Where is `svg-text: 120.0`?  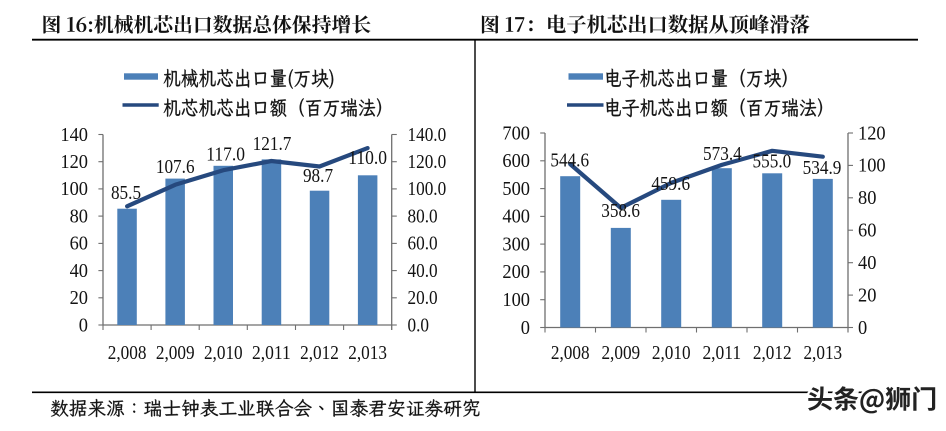 svg-text: 120.0 is located at coordinates (427, 162).